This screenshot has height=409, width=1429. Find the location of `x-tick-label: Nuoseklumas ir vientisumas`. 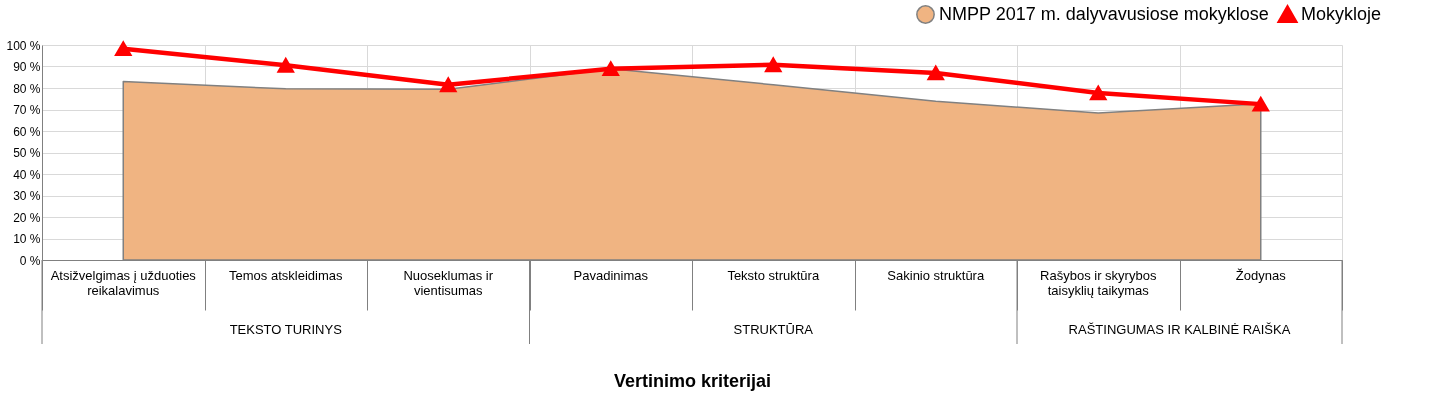

x-tick-label: Nuoseklumas ir vientisumas is located at coordinates (448, 283).